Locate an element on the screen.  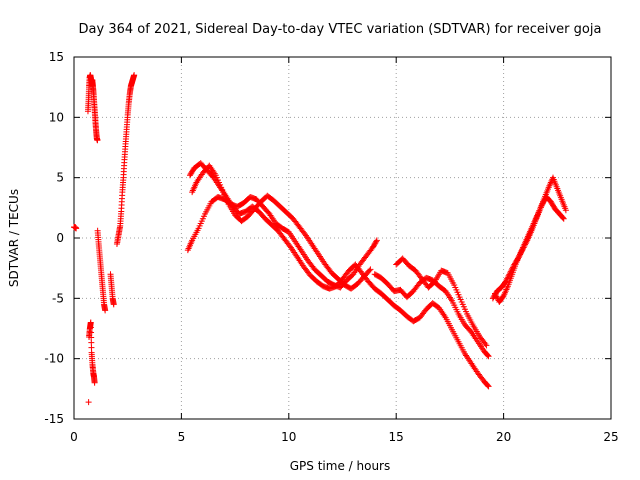
y-tick-label: -5 is located at coordinates (58, 298).